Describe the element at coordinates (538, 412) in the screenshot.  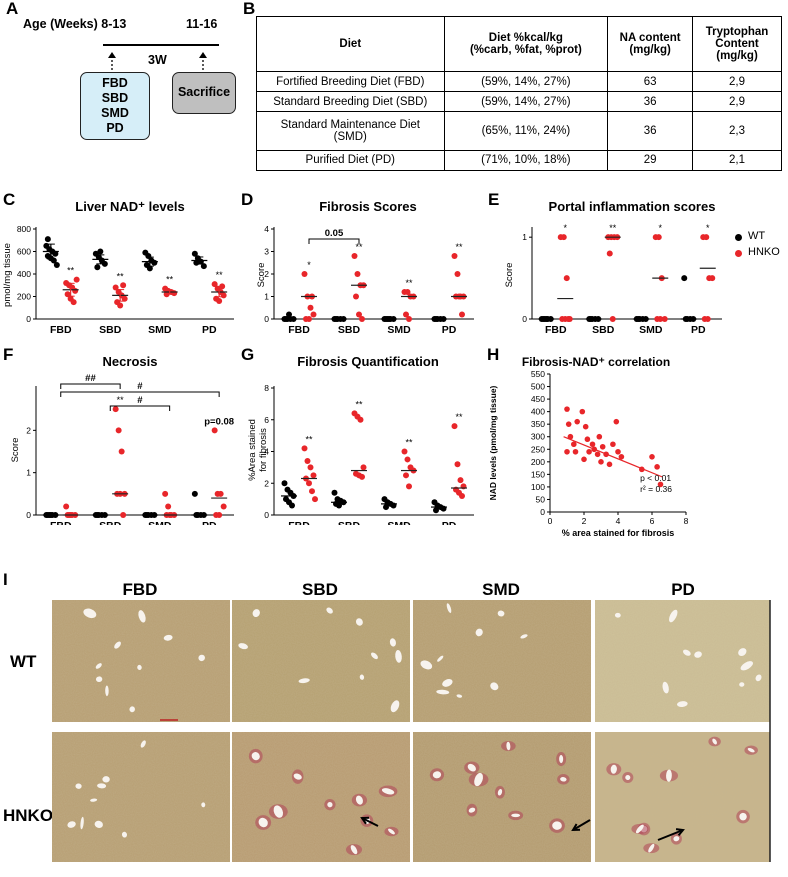
I see `y-tick-label: 400` at that location.